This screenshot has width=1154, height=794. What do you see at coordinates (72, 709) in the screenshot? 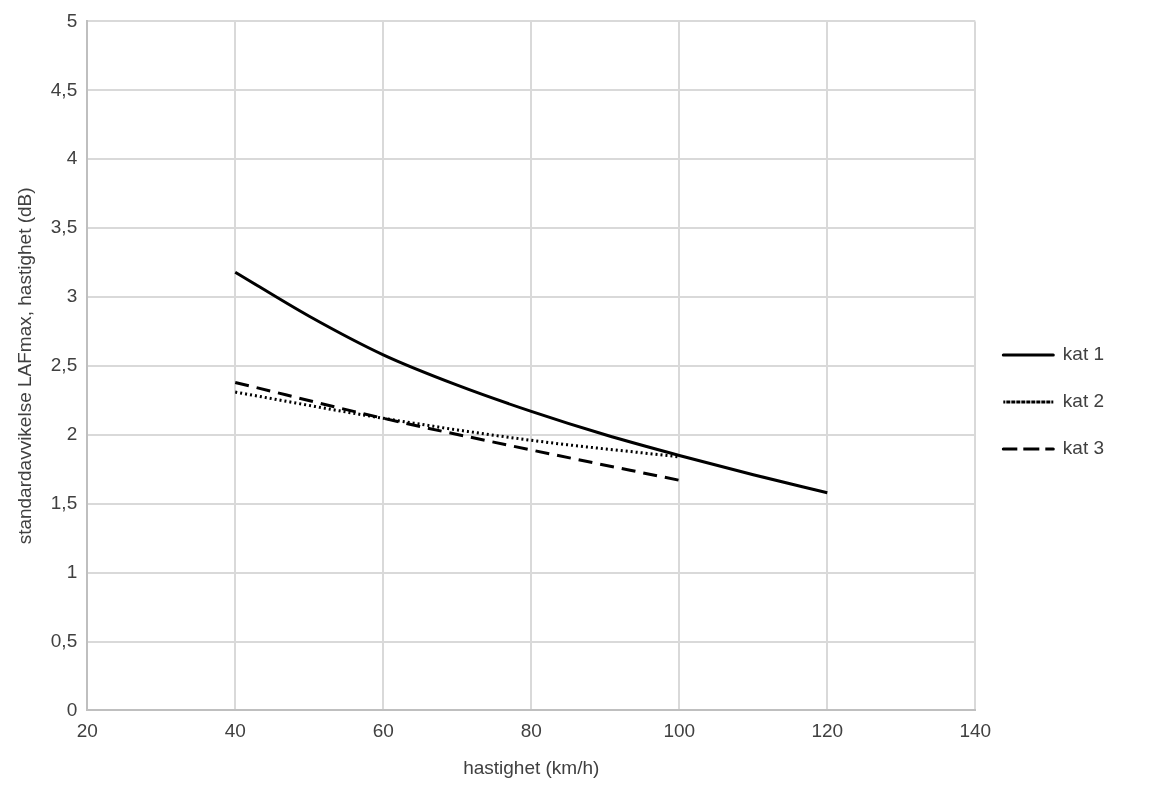
I see `y-tick-label: 0` at bounding box center [72, 709].